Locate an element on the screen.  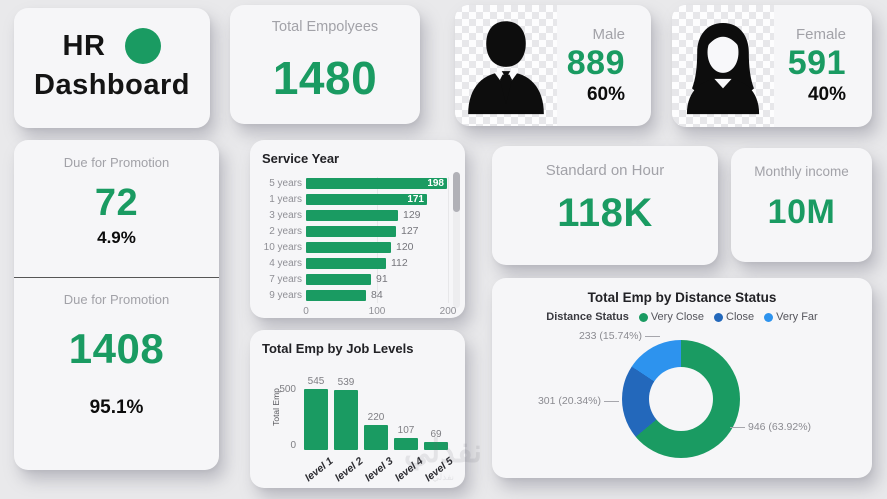
job-level-column: 69 is located at coordinates (436, 439).